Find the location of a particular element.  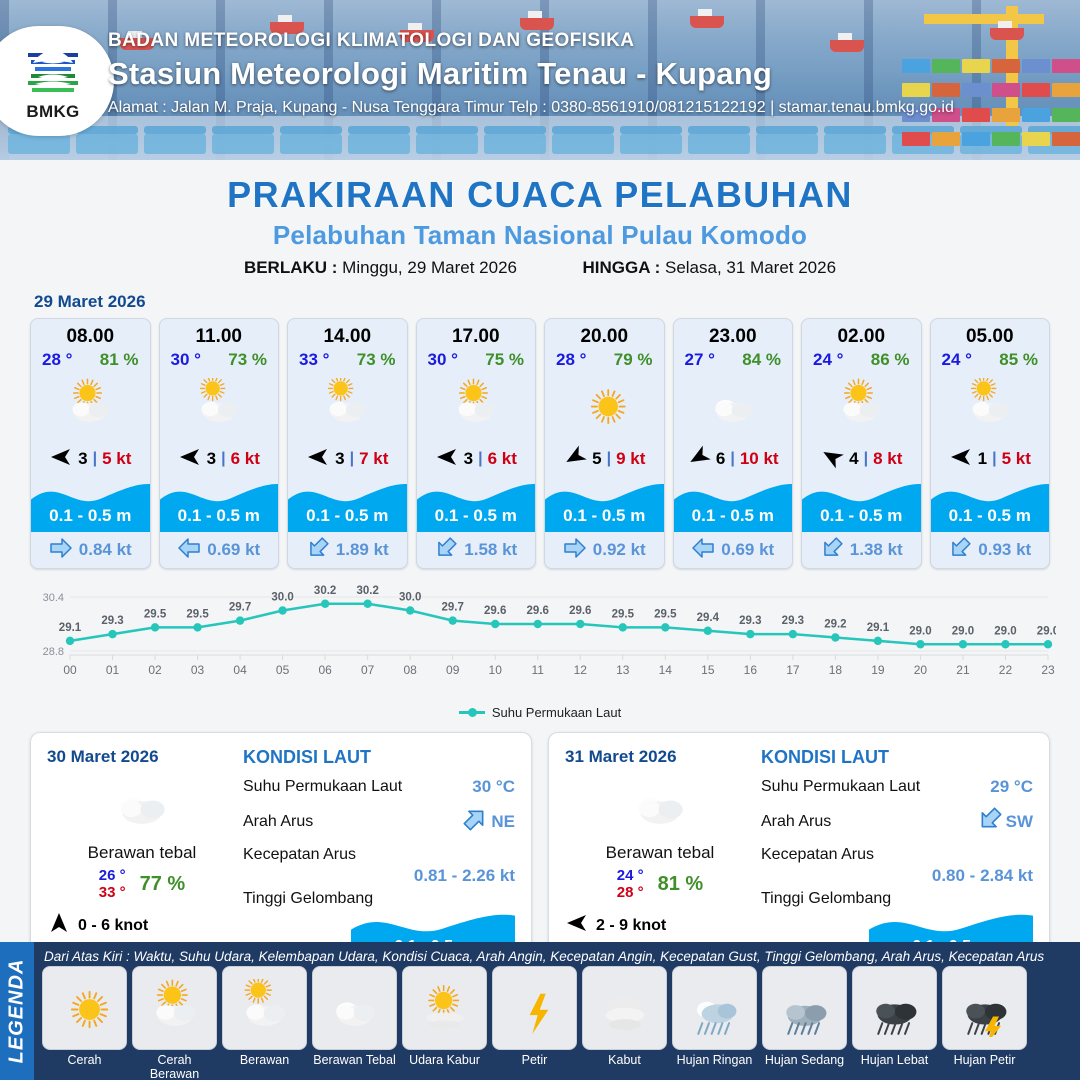

forecast-time: 02.00 is located at coordinates (861, 336).